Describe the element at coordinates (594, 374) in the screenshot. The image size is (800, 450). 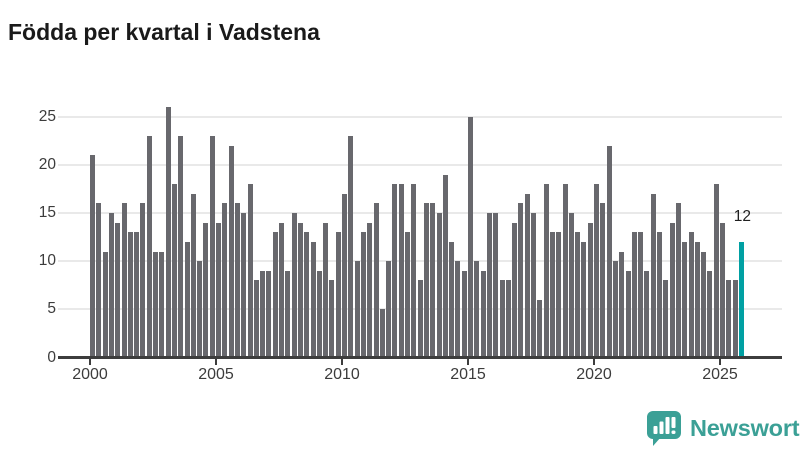
I see `x-axis-label: 2020` at that location.